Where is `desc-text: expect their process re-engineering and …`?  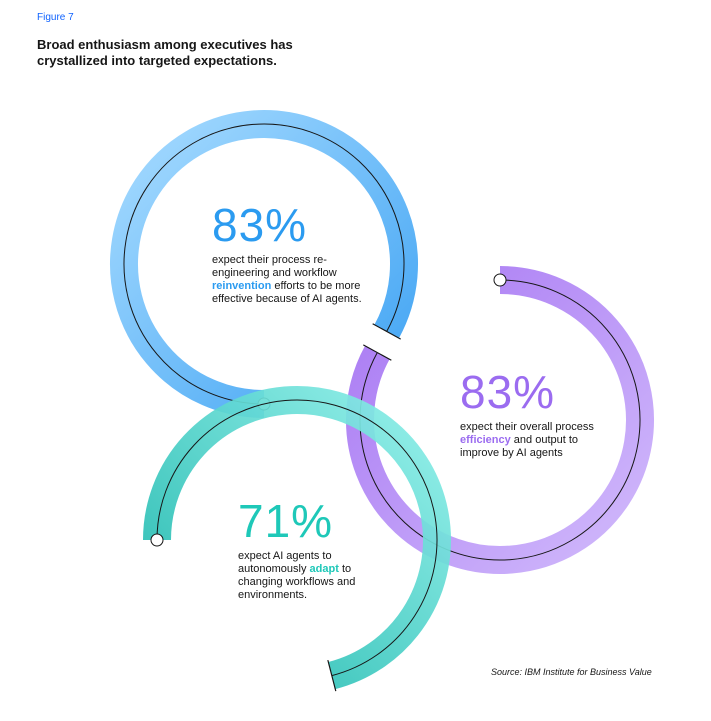
desc-text: expect their process re-engineering and … is located at coordinates (274, 266).